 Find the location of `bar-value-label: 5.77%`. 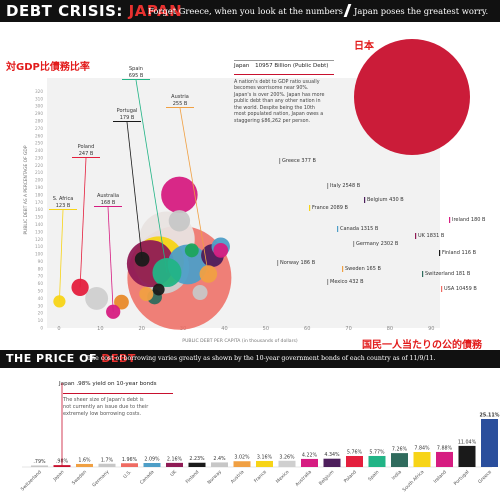

bar-value-label: 5.77% is located at coordinates (377, 452).